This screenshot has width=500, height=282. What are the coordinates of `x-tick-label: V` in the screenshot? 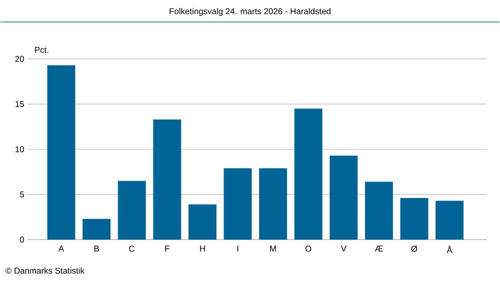 It's located at (343, 249).